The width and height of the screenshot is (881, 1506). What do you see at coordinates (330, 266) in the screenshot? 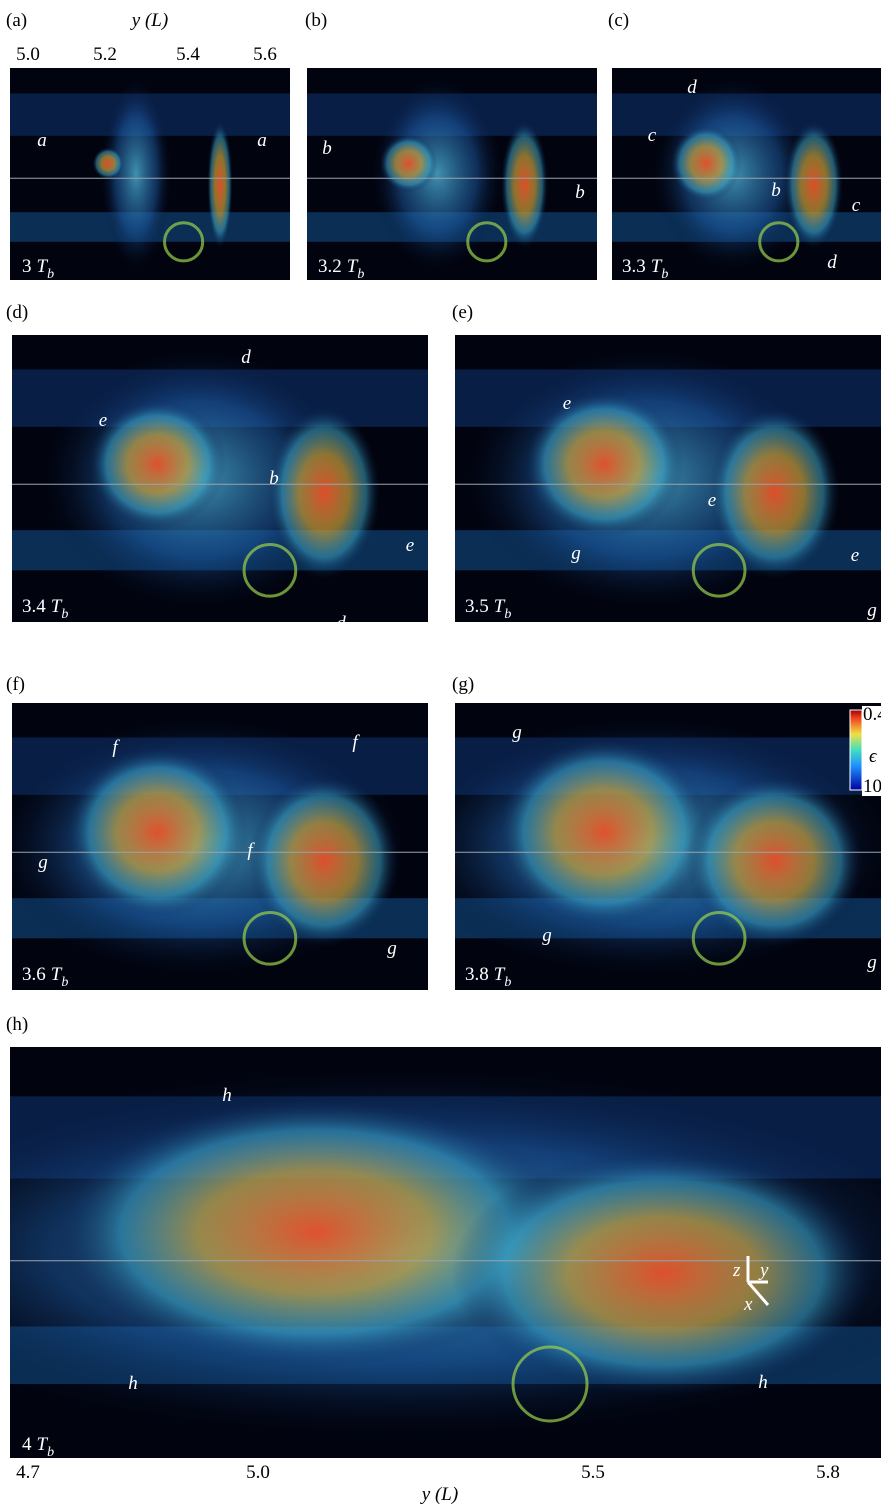
I see `time-number: 3.2` at bounding box center [330, 266].